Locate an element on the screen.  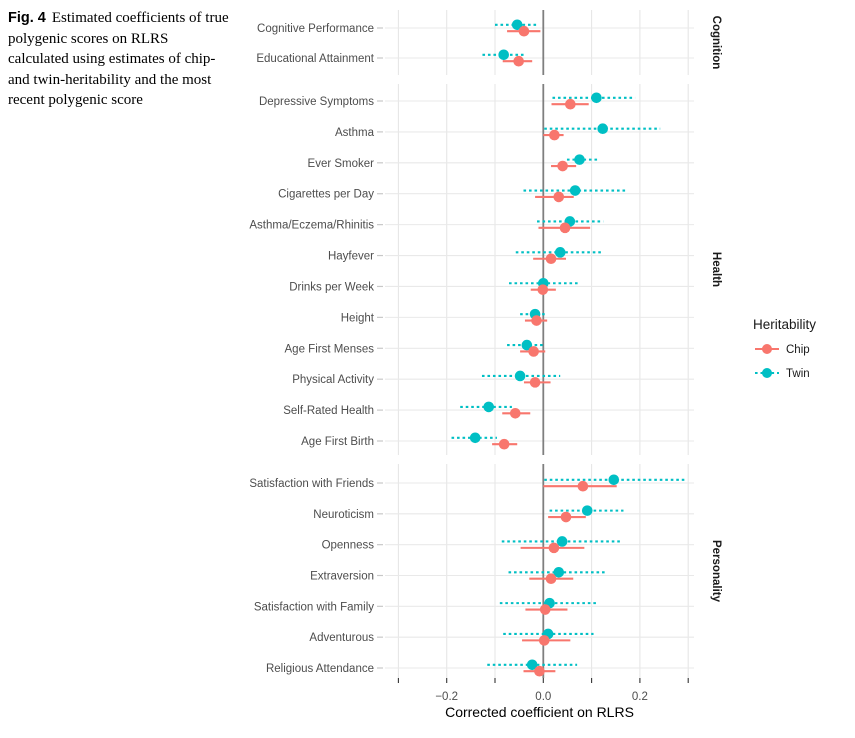
chip-point-educational-attainment is located at coordinates (518, 61).